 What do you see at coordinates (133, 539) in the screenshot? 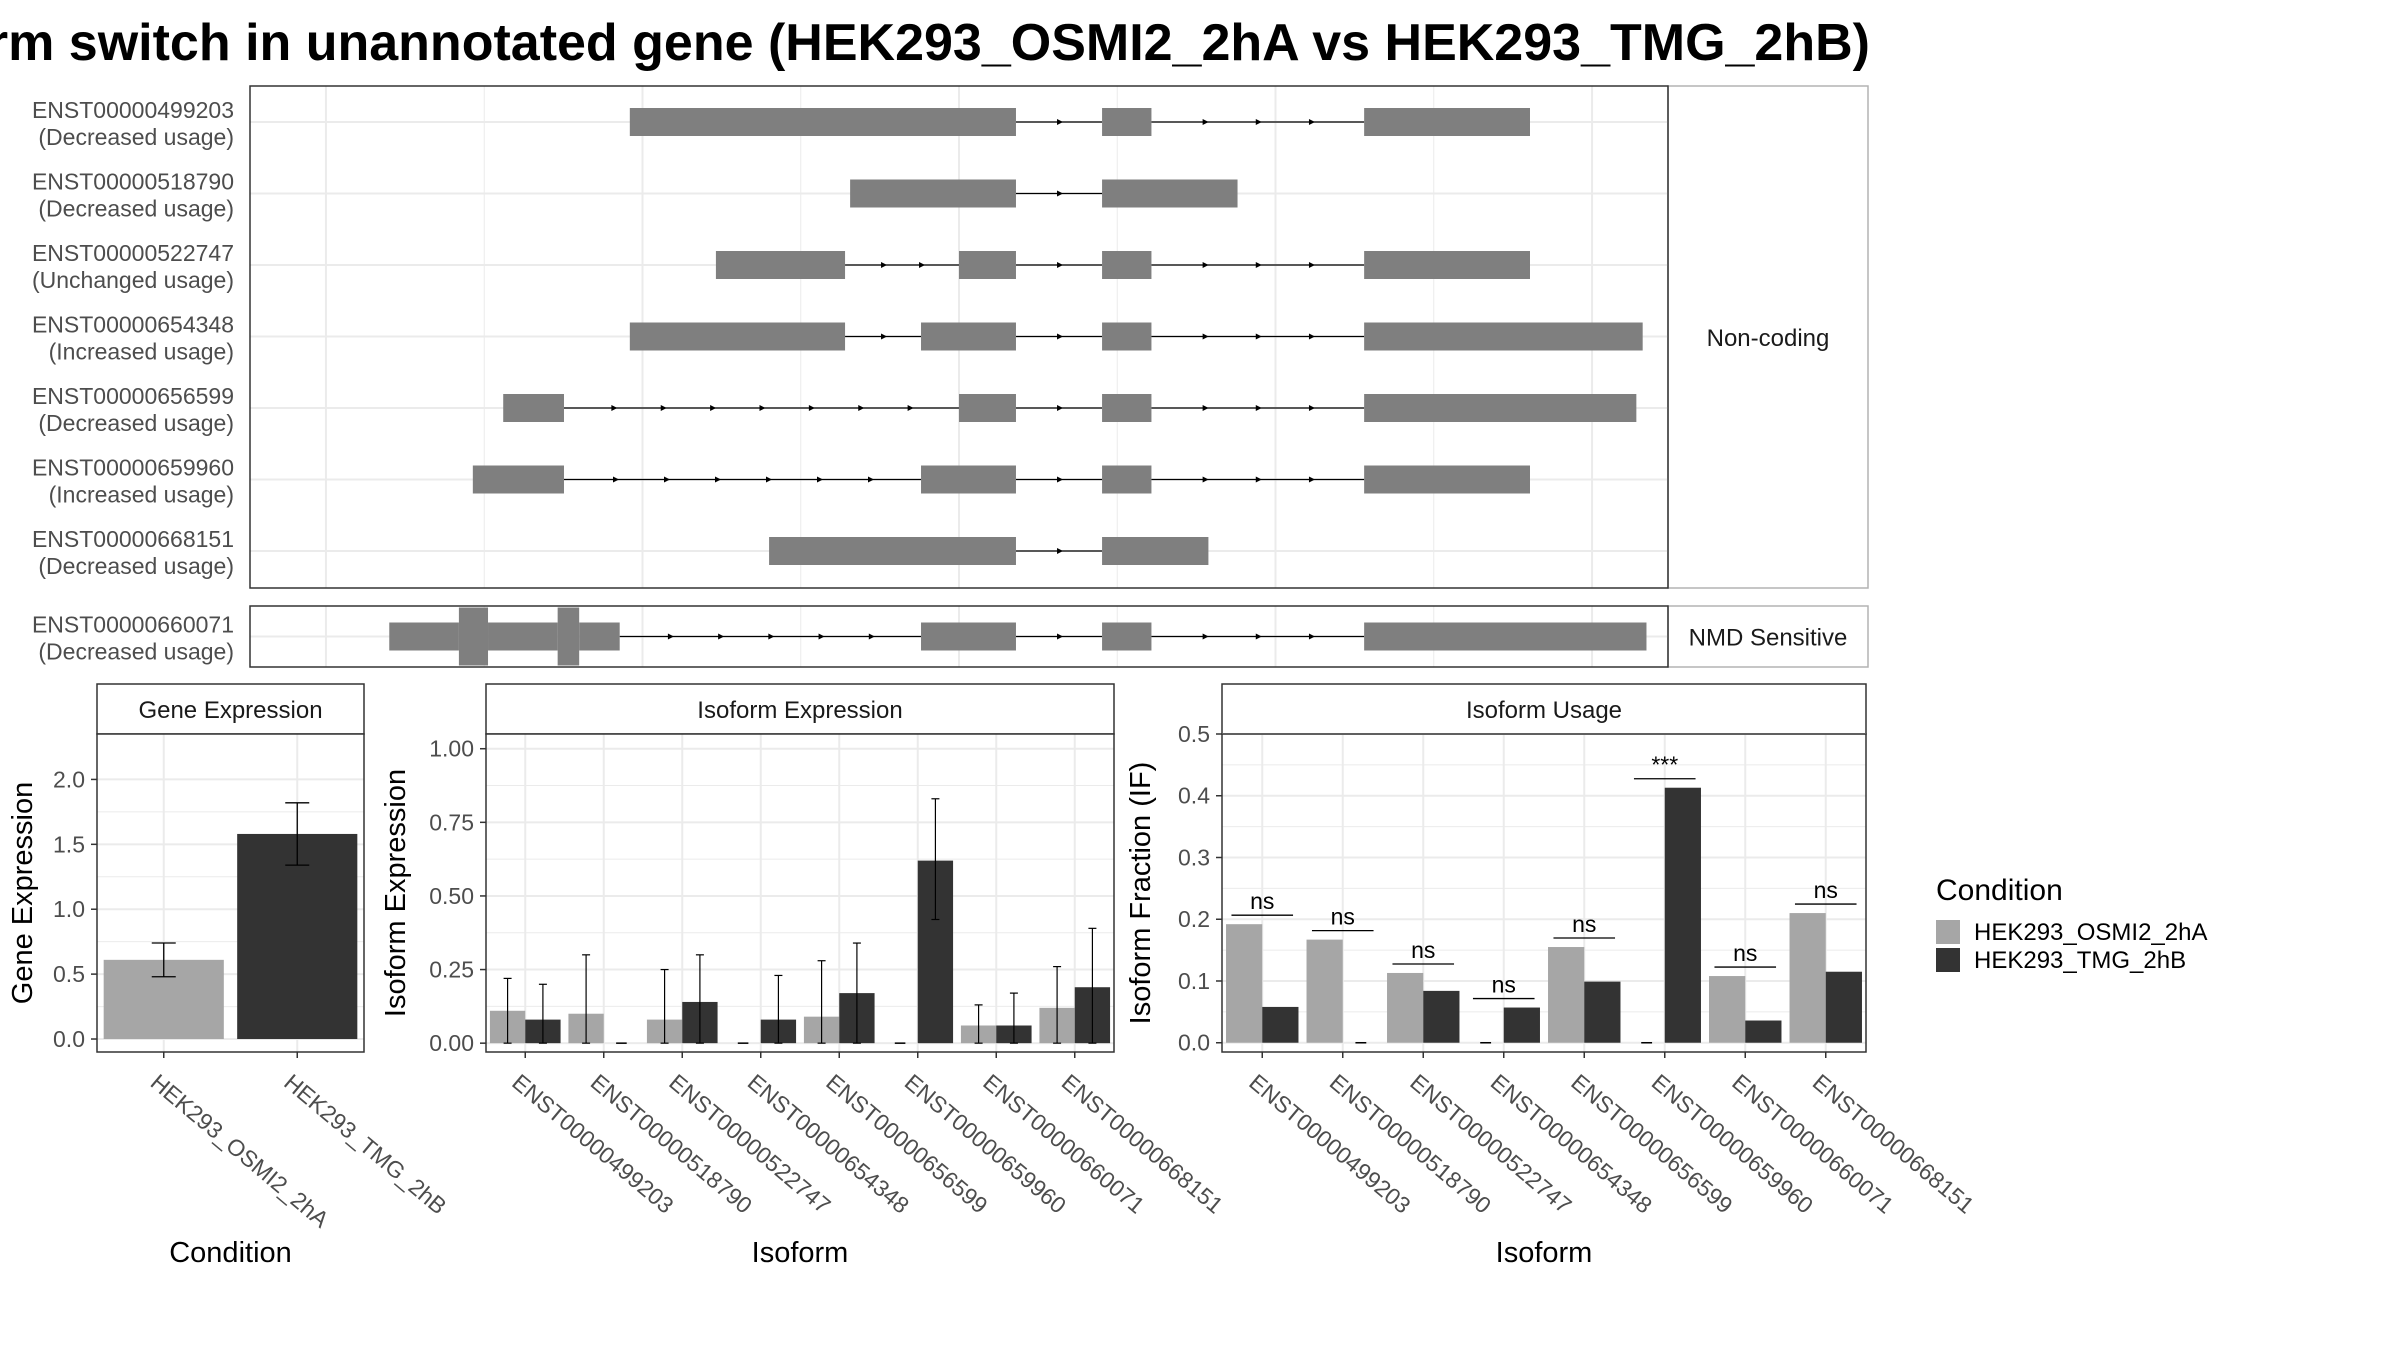
I see `transcript-id-label: ENST00000668151` at bounding box center [133, 539].